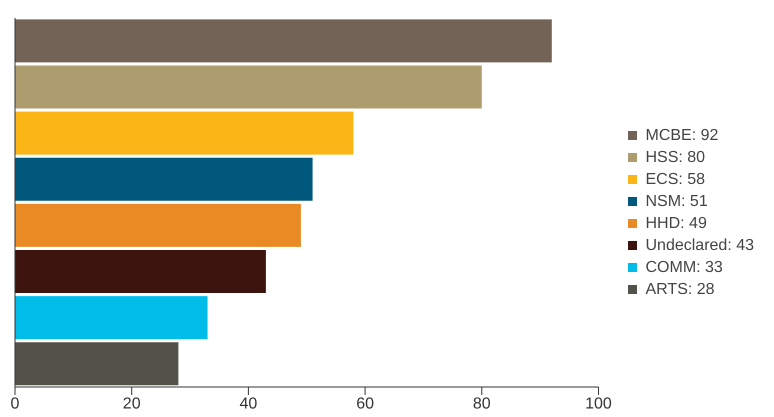 Image resolution: width=774 pixels, height=417 pixels. Describe the element at coordinates (131, 403) in the screenshot. I see `x-tick-label: 20` at that location.